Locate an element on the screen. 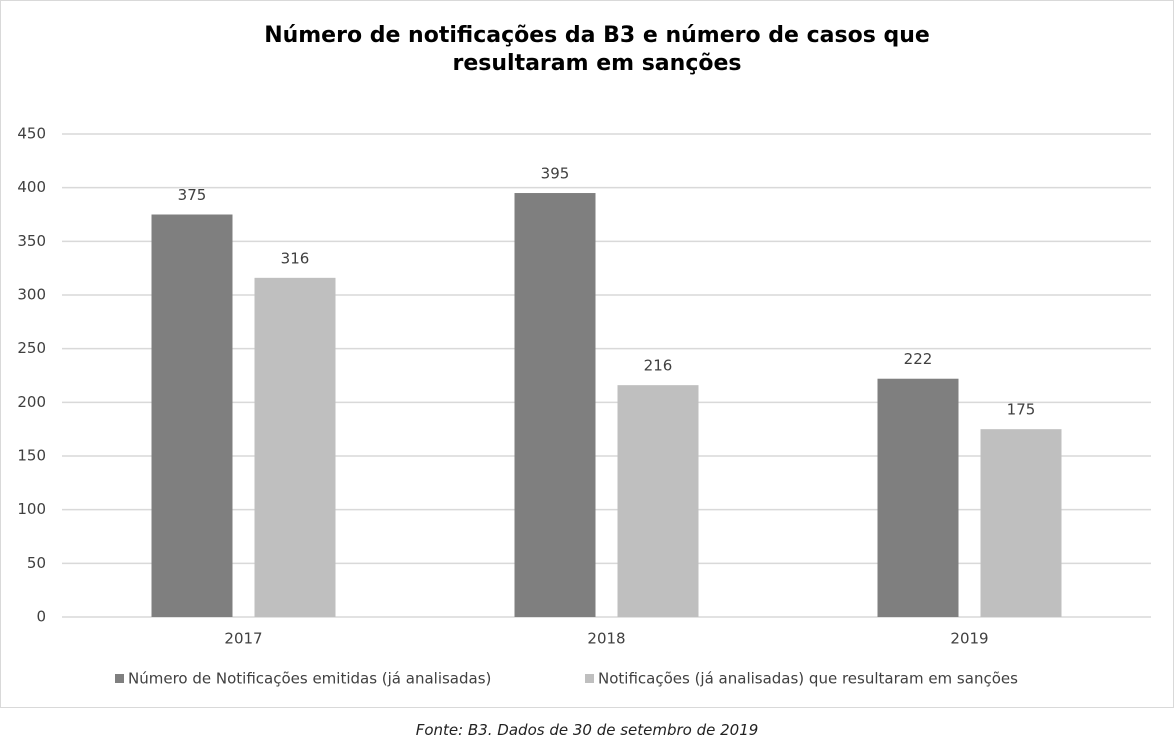 Image resolution: width=1174 pixels, height=751 pixels. y-tick-label: 450 is located at coordinates (31, 134).